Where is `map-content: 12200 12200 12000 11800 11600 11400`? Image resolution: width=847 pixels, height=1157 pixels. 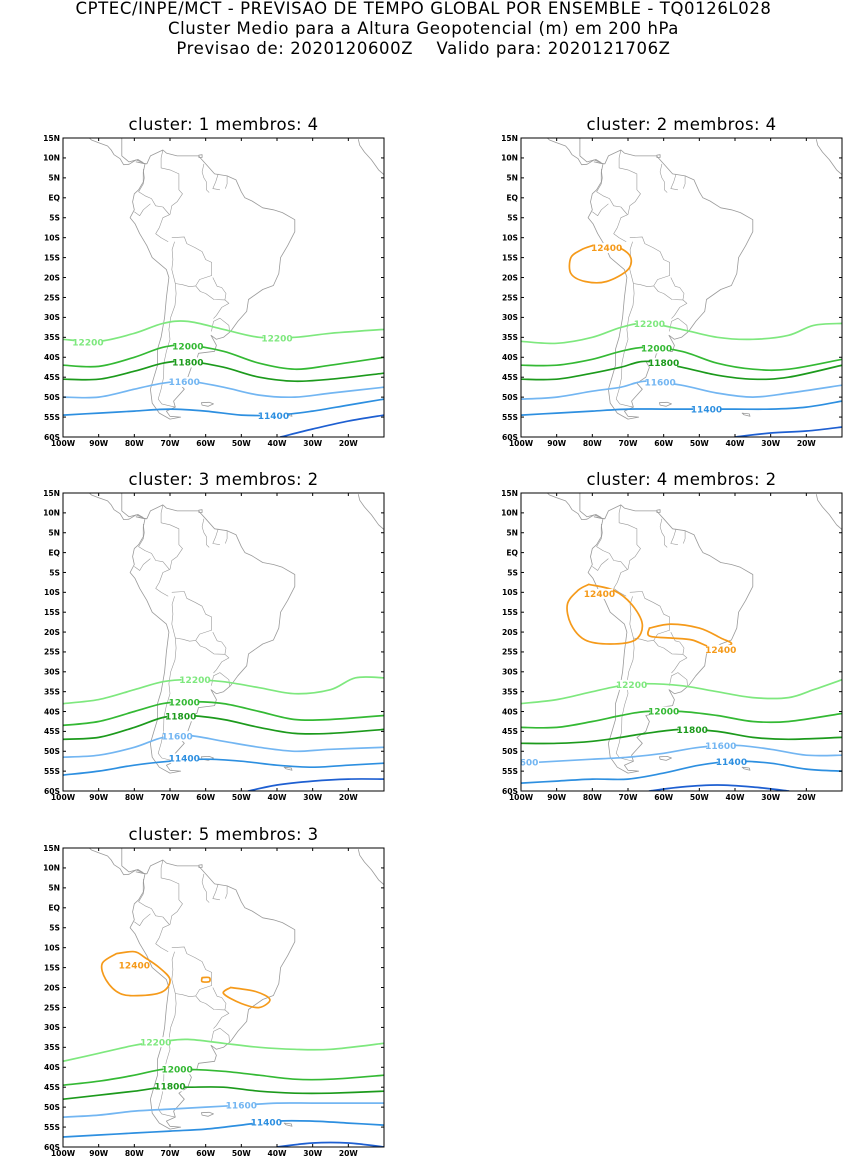 map-content: 12200 12200 12000 11800 11600 11400 is located at coordinates (223, 287).